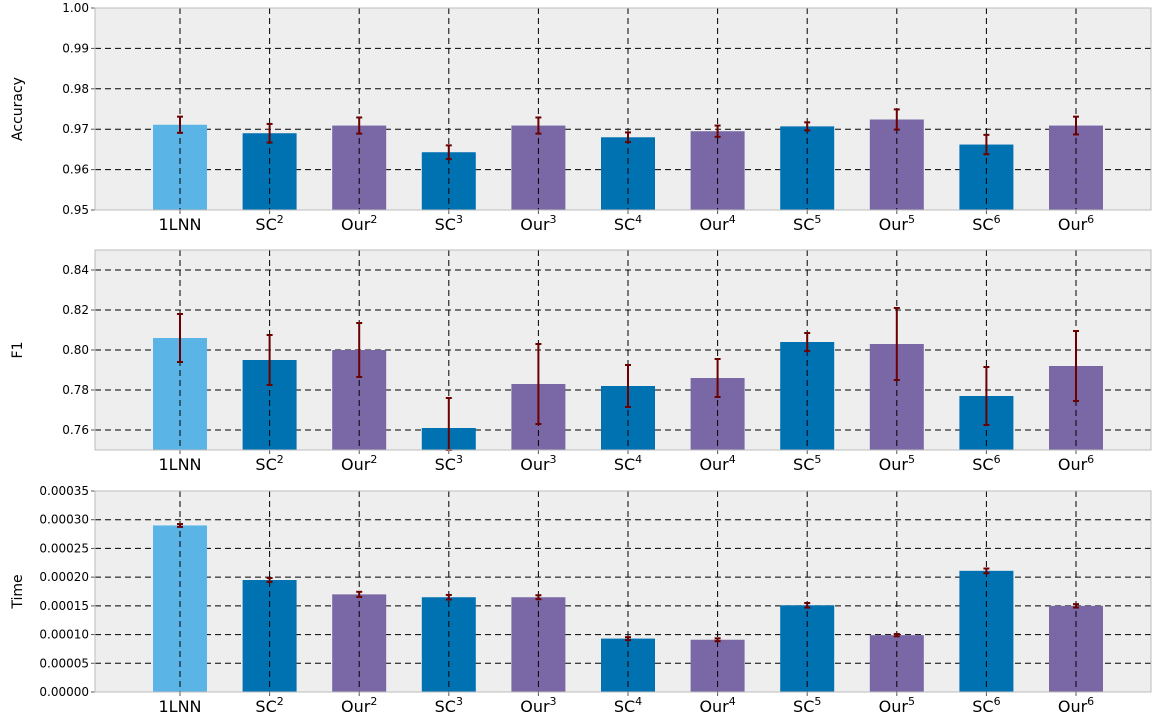  I want to click on y-tick-label: 0.97, so click(75, 129).